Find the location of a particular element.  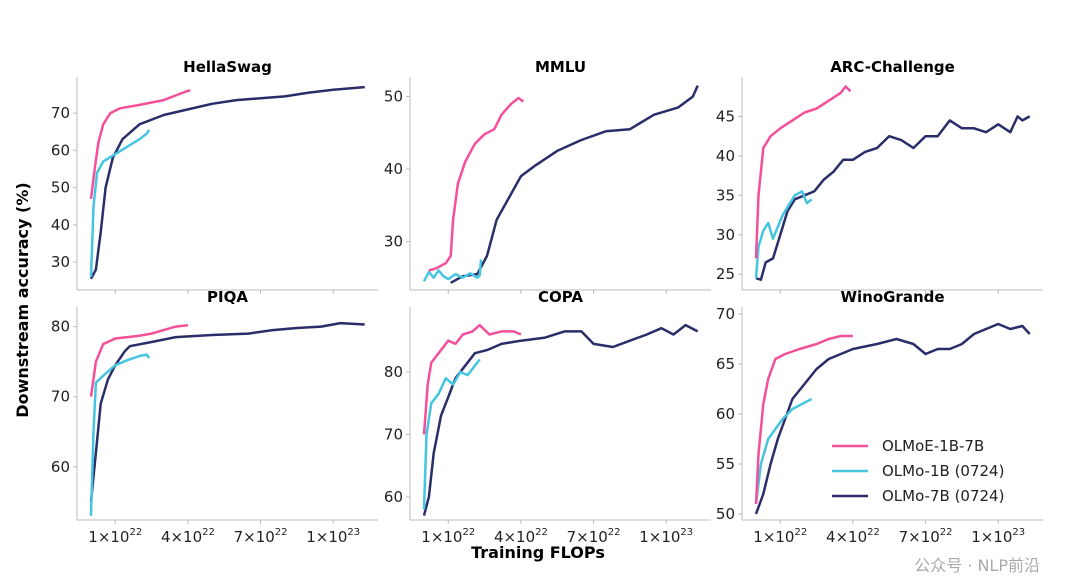

legend-label: OLMo-7B (0724) is located at coordinates (943, 496).